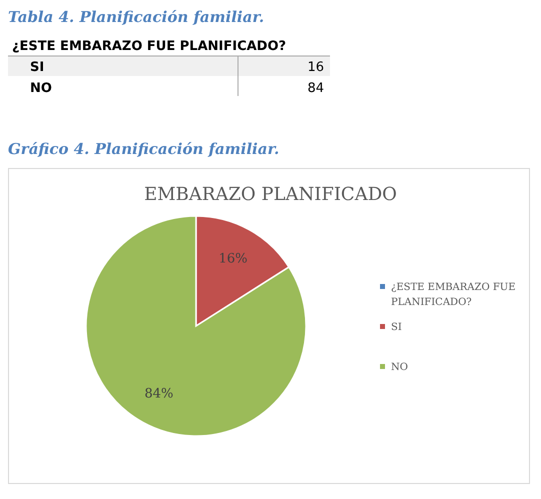 Image resolution: width=541 pixels, height=499 pixels. What do you see at coordinates (233, 259) in the screenshot?
I see `data-label: 16%` at bounding box center [233, 259].